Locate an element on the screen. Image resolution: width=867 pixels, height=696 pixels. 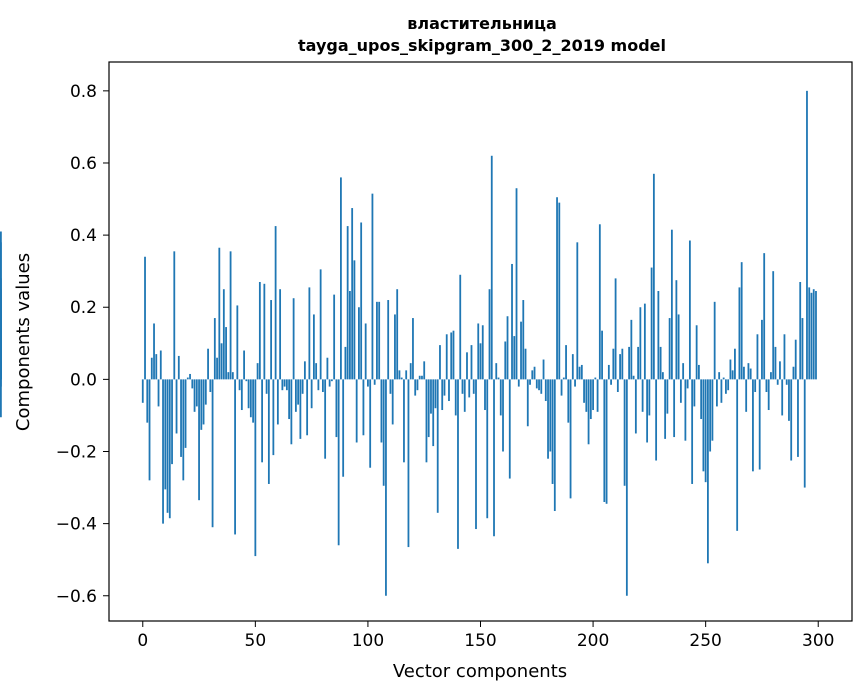
y-tick-label: 0.8 is located at coordinates (83, 92).